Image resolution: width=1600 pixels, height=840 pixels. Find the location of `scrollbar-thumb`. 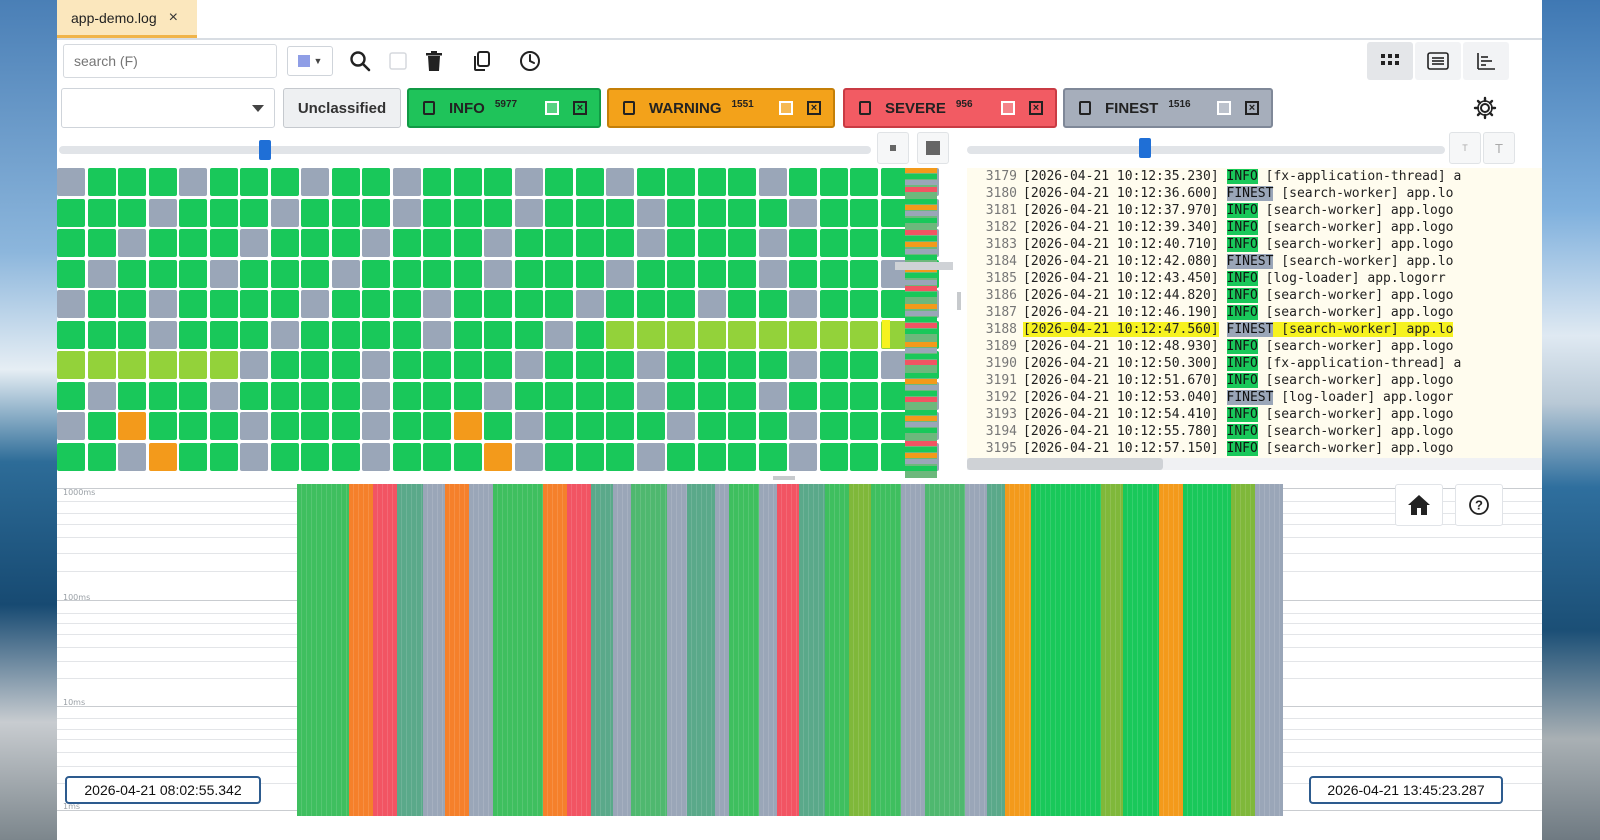

scrollbar-thumb is located at coordinates (1065, 464).